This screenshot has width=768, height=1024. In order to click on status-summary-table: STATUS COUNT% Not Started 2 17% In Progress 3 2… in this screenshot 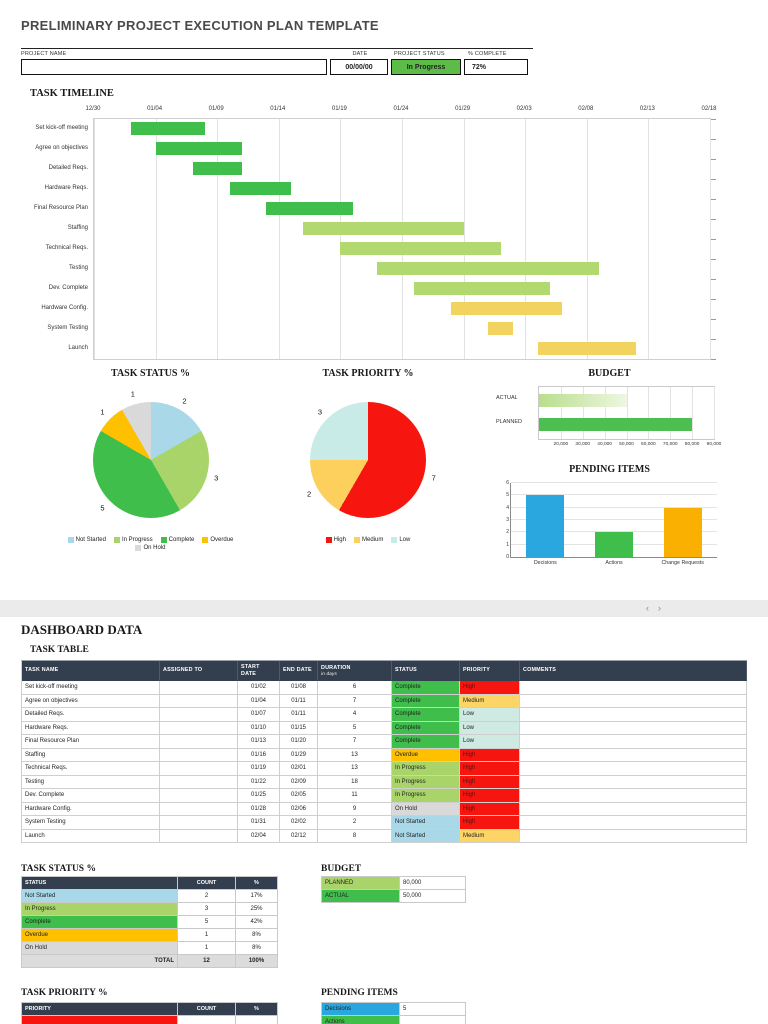, I will do `click(149, 922)`.